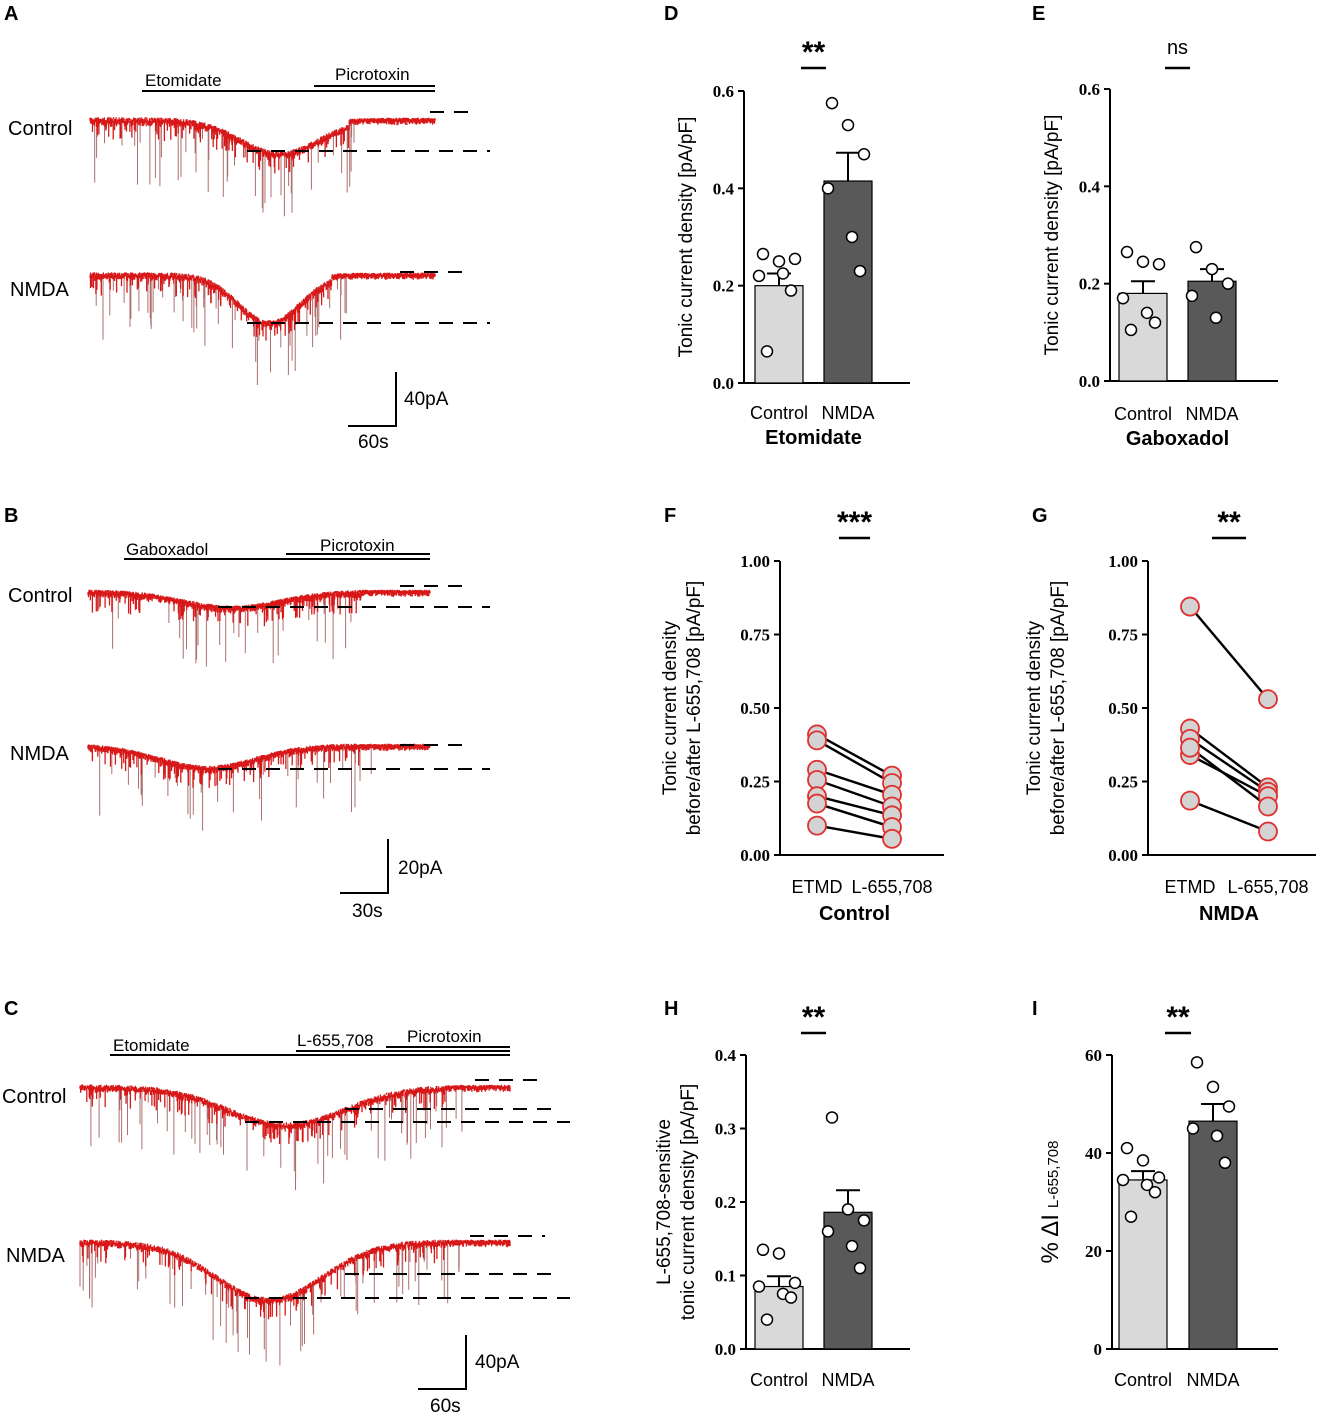 This screenshot has width=1325, height=1416. What do you see at coordinates (1038, 14) in the screenshot?
I see `panel-letter-e: E` at bounding box center [1038, 14].